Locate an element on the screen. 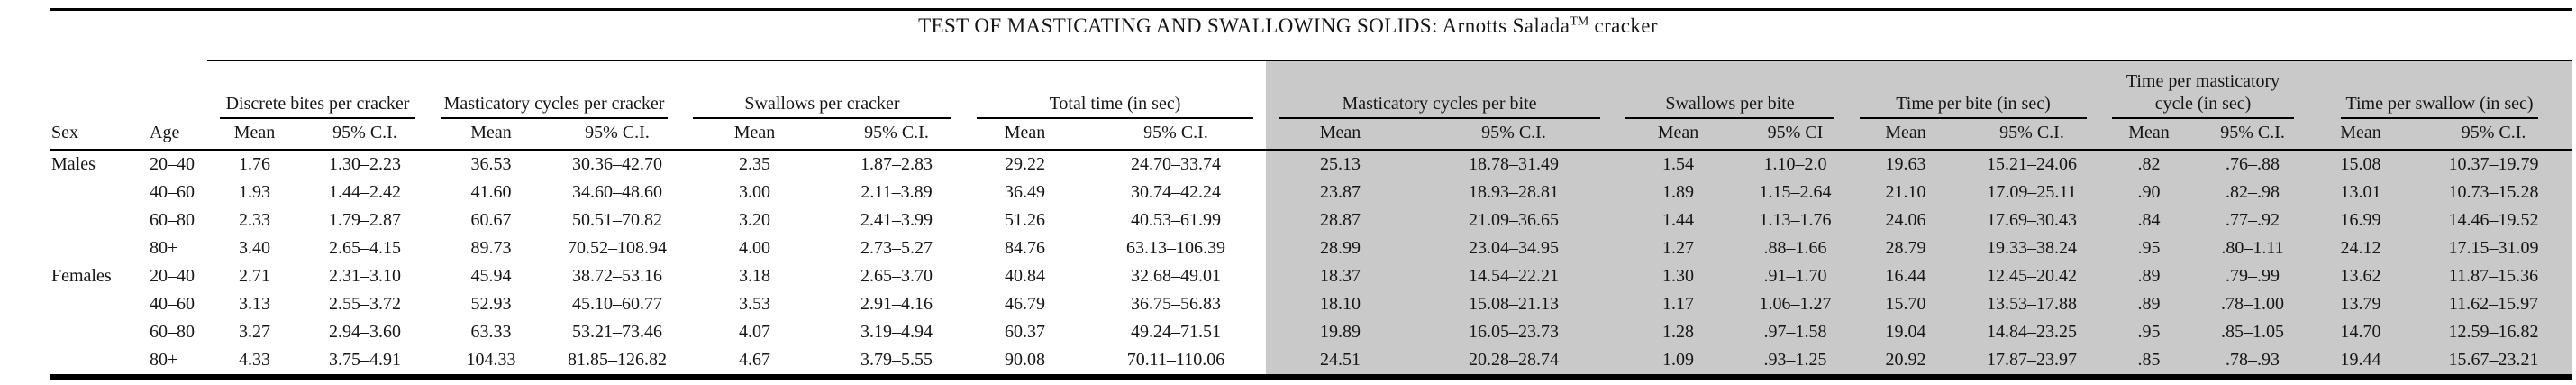  value-cell: .78–.93 is located at coordinates (2253, 360).